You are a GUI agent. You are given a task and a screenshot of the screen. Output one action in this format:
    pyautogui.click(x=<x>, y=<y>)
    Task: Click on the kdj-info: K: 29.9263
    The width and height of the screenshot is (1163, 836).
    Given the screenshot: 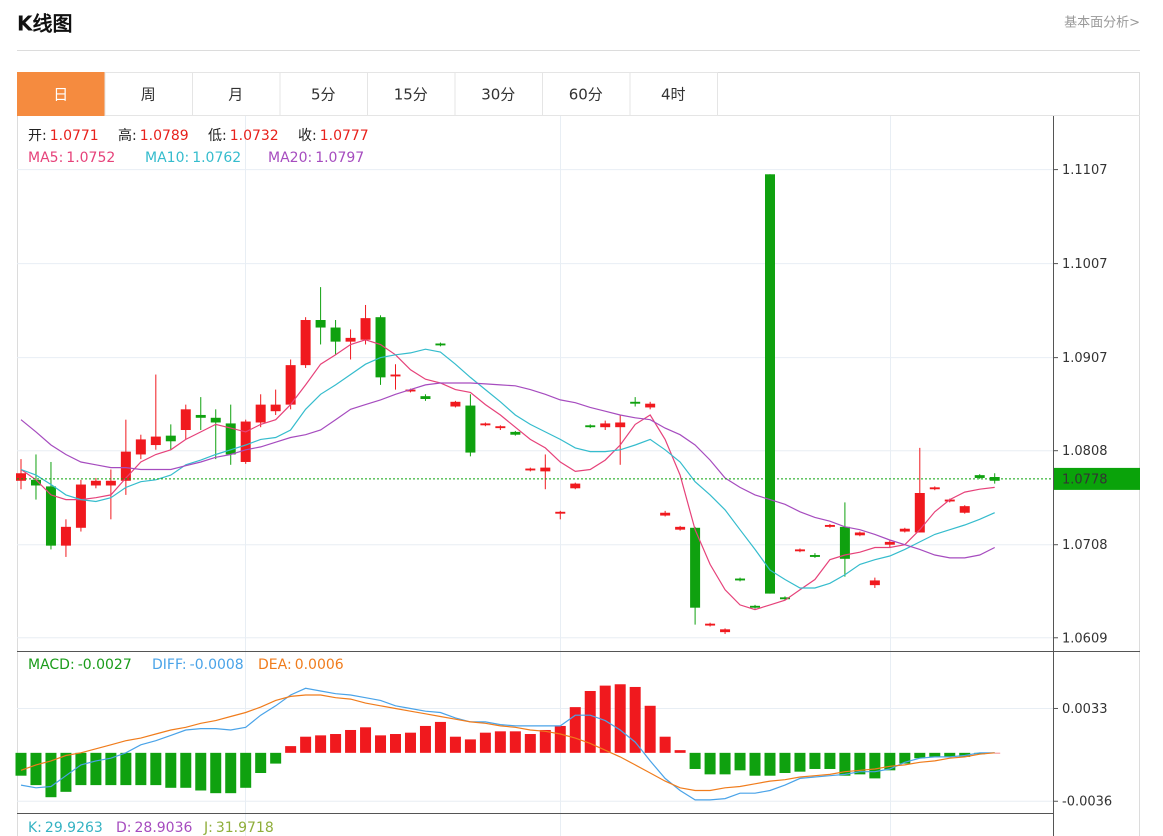 What is the action you would take?
    pyautogui.click(x=65, y=828)
    